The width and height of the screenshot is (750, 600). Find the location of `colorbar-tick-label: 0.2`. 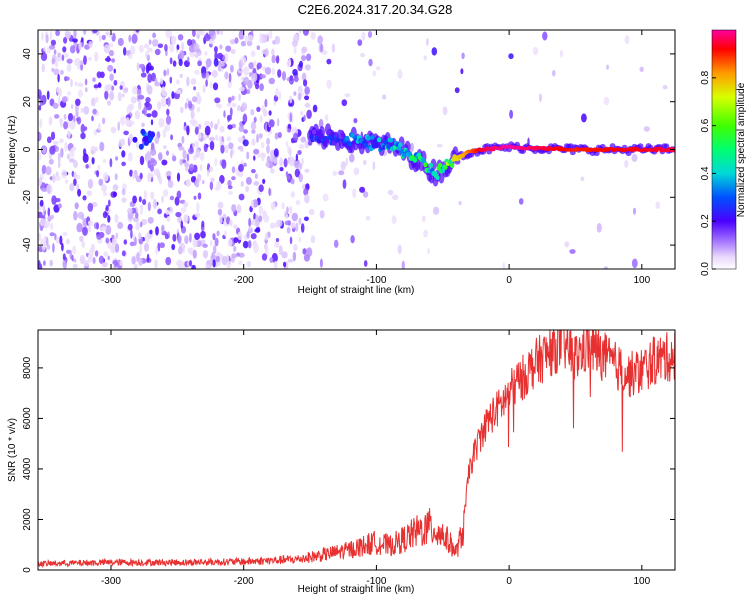

colorbar-tick-label: 0.2 is located at coordinates (705, 221).